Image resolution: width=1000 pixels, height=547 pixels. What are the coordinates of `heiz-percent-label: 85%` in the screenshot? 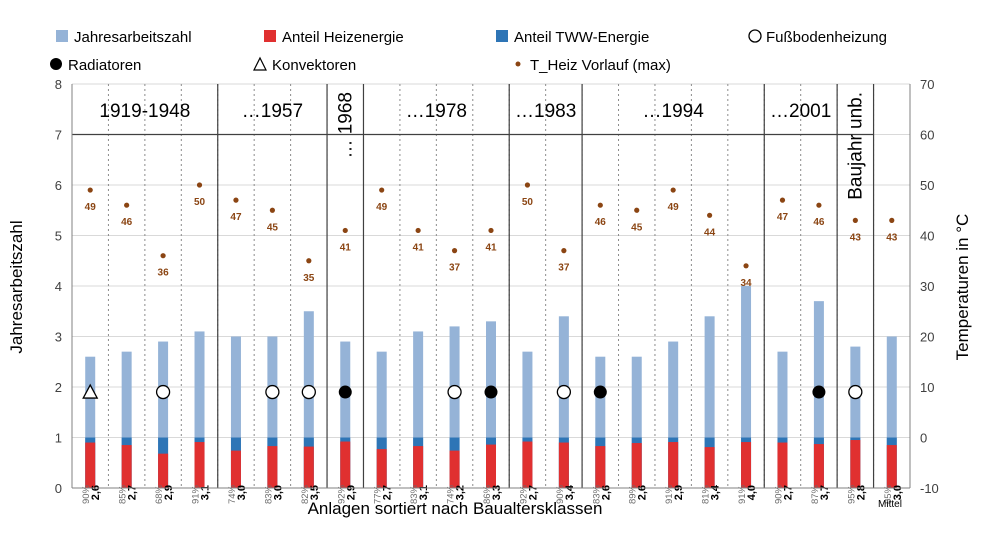 It's located at (123, 494).